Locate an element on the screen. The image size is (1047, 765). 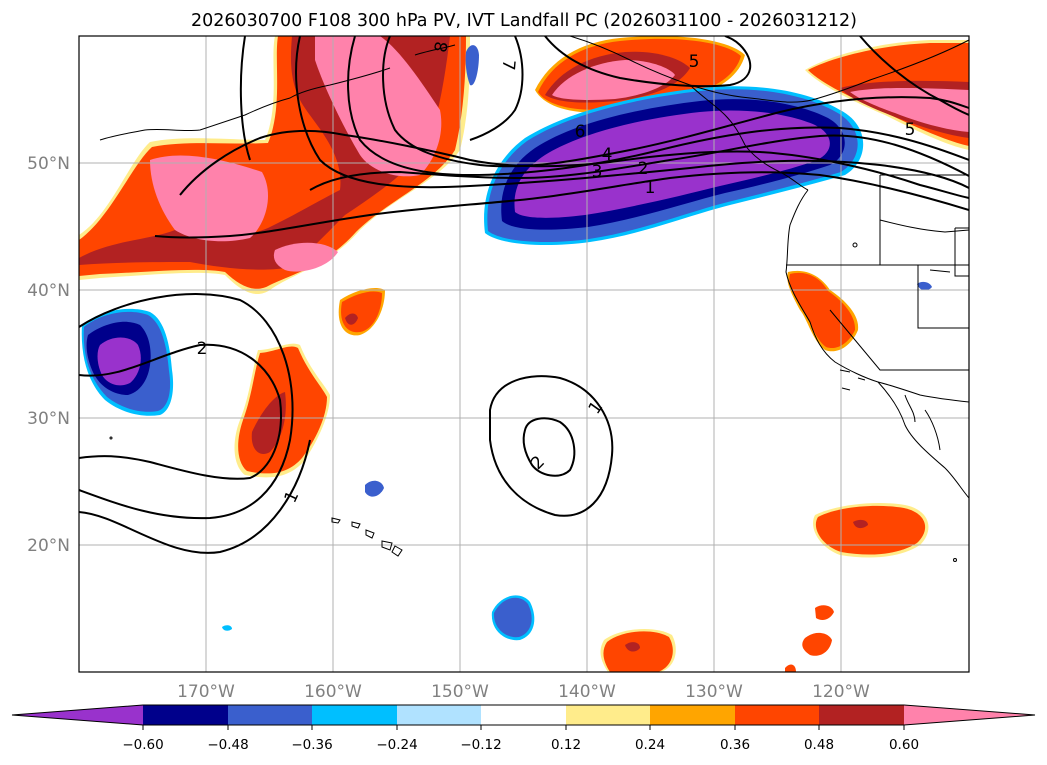
lon-label-150w: 150°W is located at coordinates (460, 692).